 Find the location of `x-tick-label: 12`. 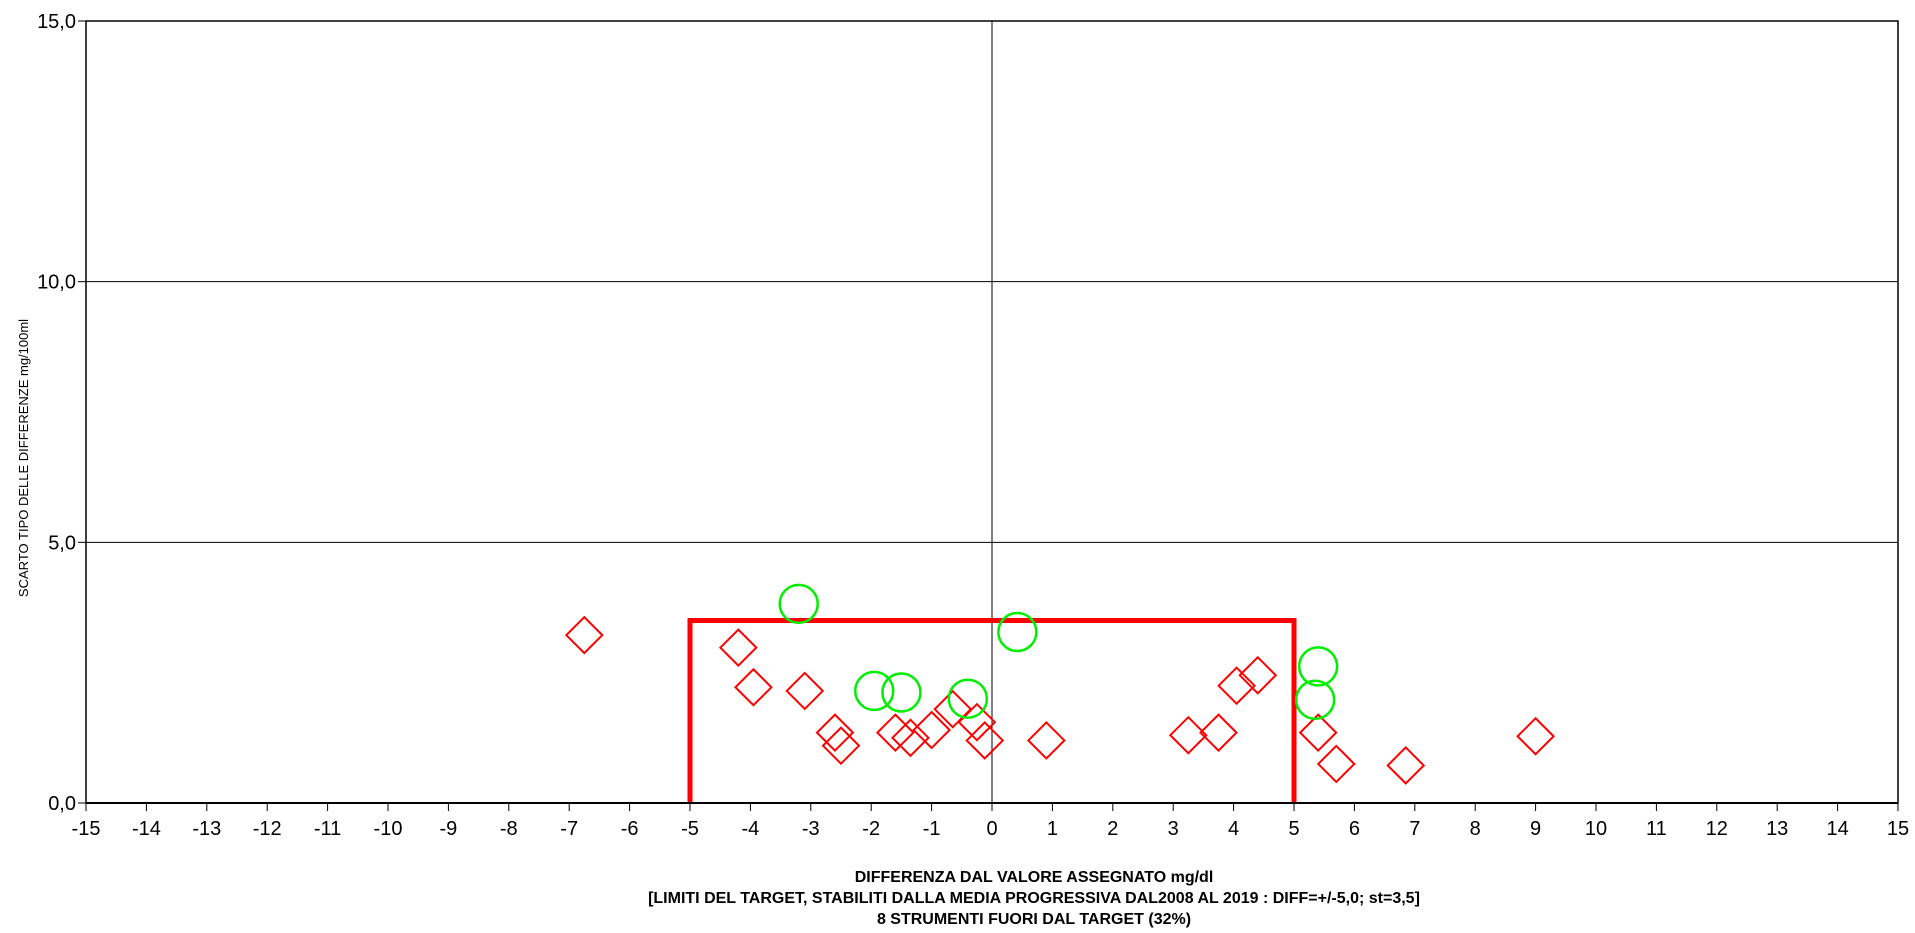

x-tick-label: 12 is located at coordinates (1717, 829).